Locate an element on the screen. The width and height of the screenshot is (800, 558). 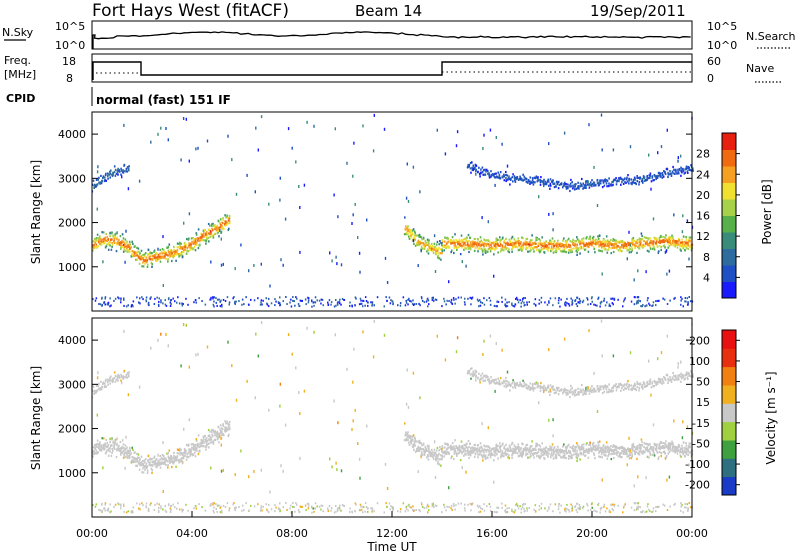
cpid-panel: CPID normal (fast) 151 IF is located at coordinates (118, 97).